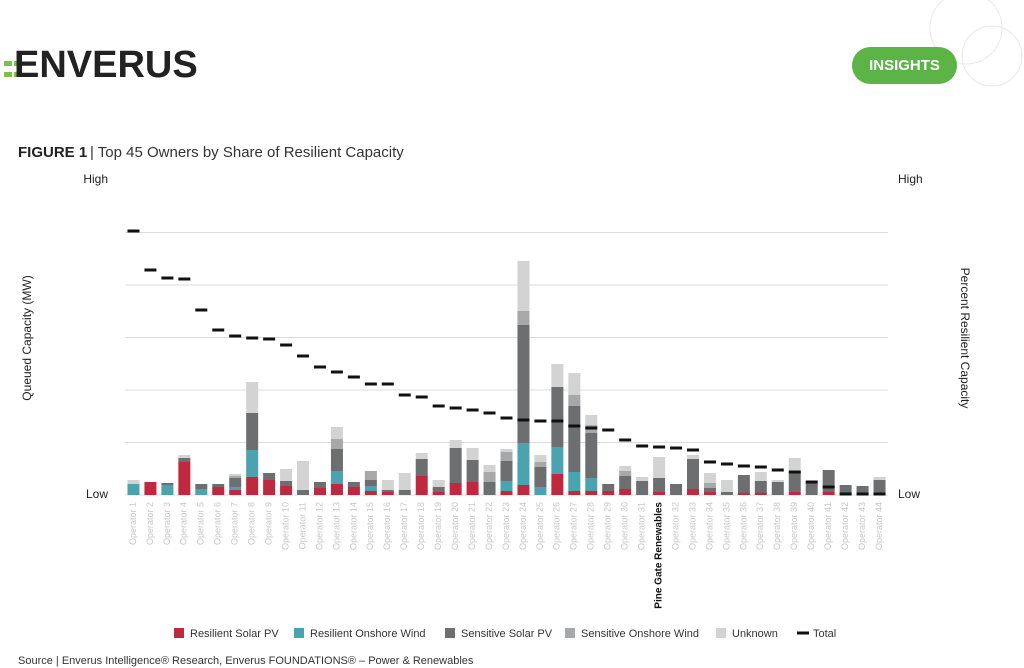 The height and width of the screenshot is (668, 1024). Describe the element at coordinates (218, 523) in the screenshot. I see `x-tick-label: Operator 6` at that location.